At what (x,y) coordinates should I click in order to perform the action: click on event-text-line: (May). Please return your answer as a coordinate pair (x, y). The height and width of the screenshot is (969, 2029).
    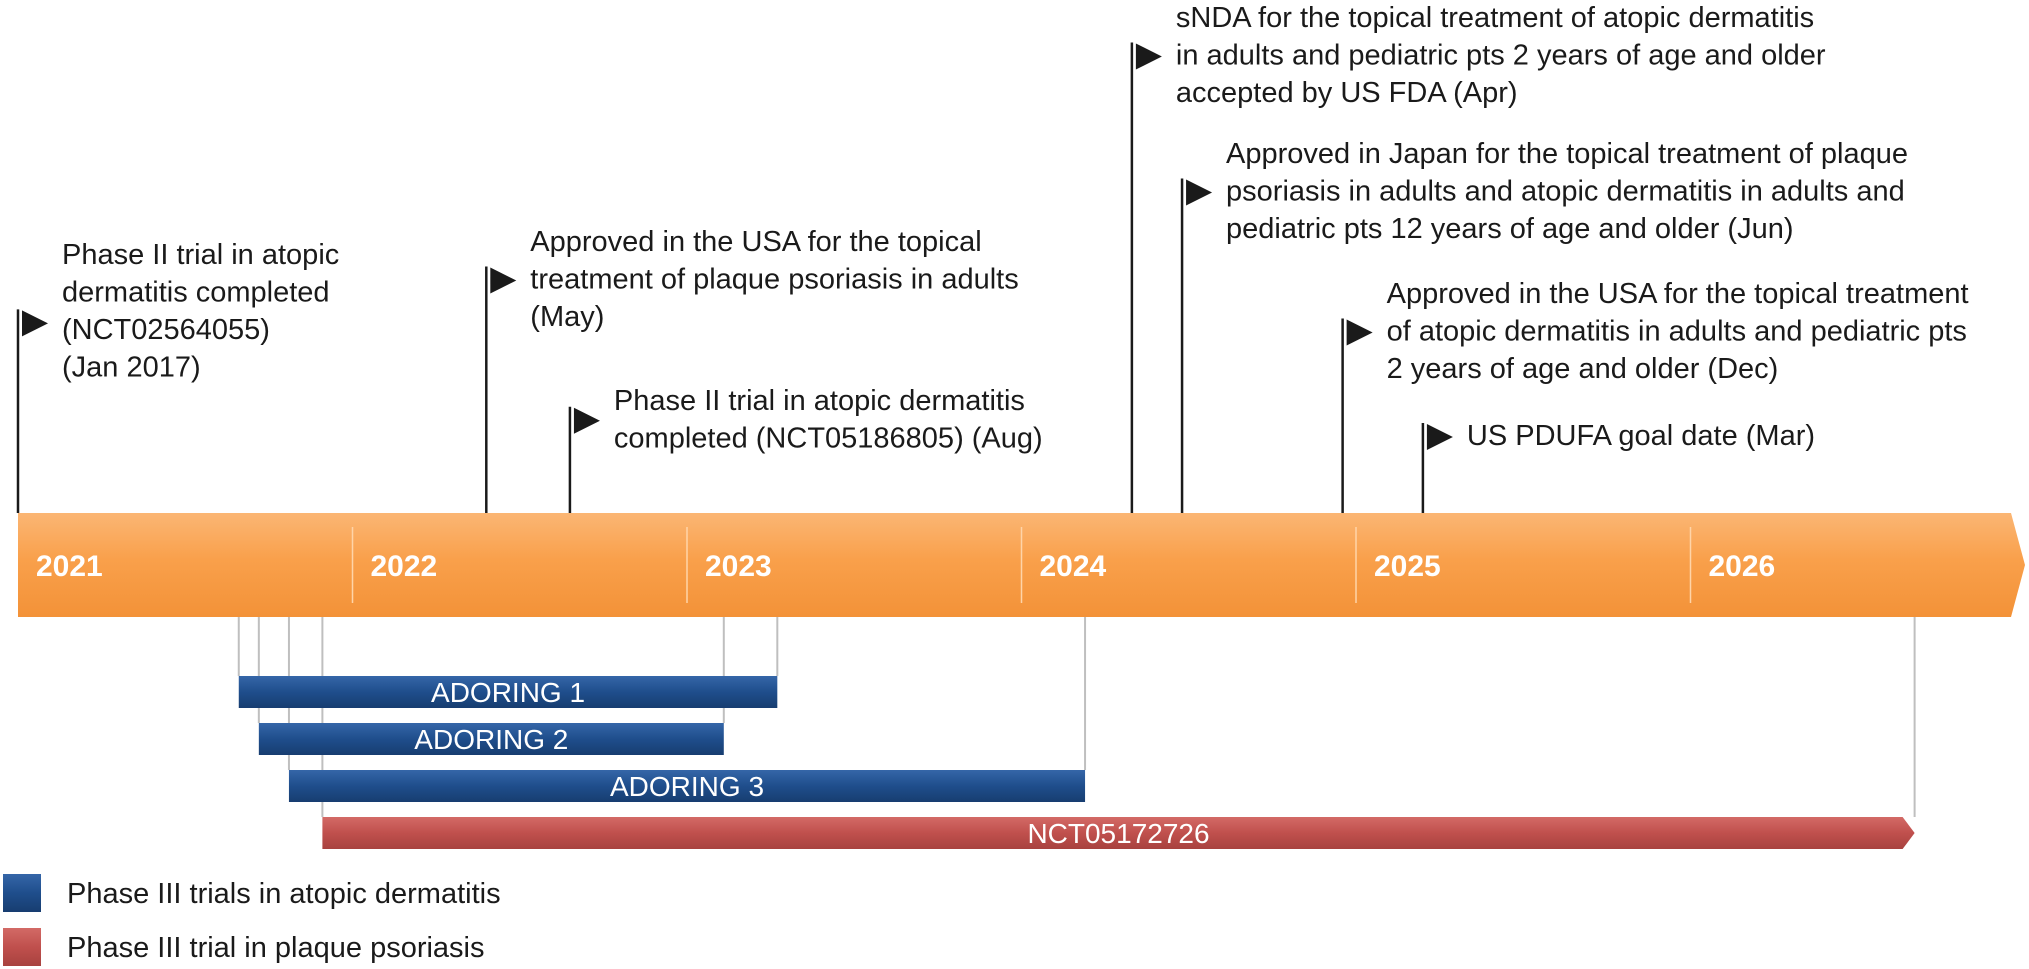
    Looking at the image, I should click on (567, 317).